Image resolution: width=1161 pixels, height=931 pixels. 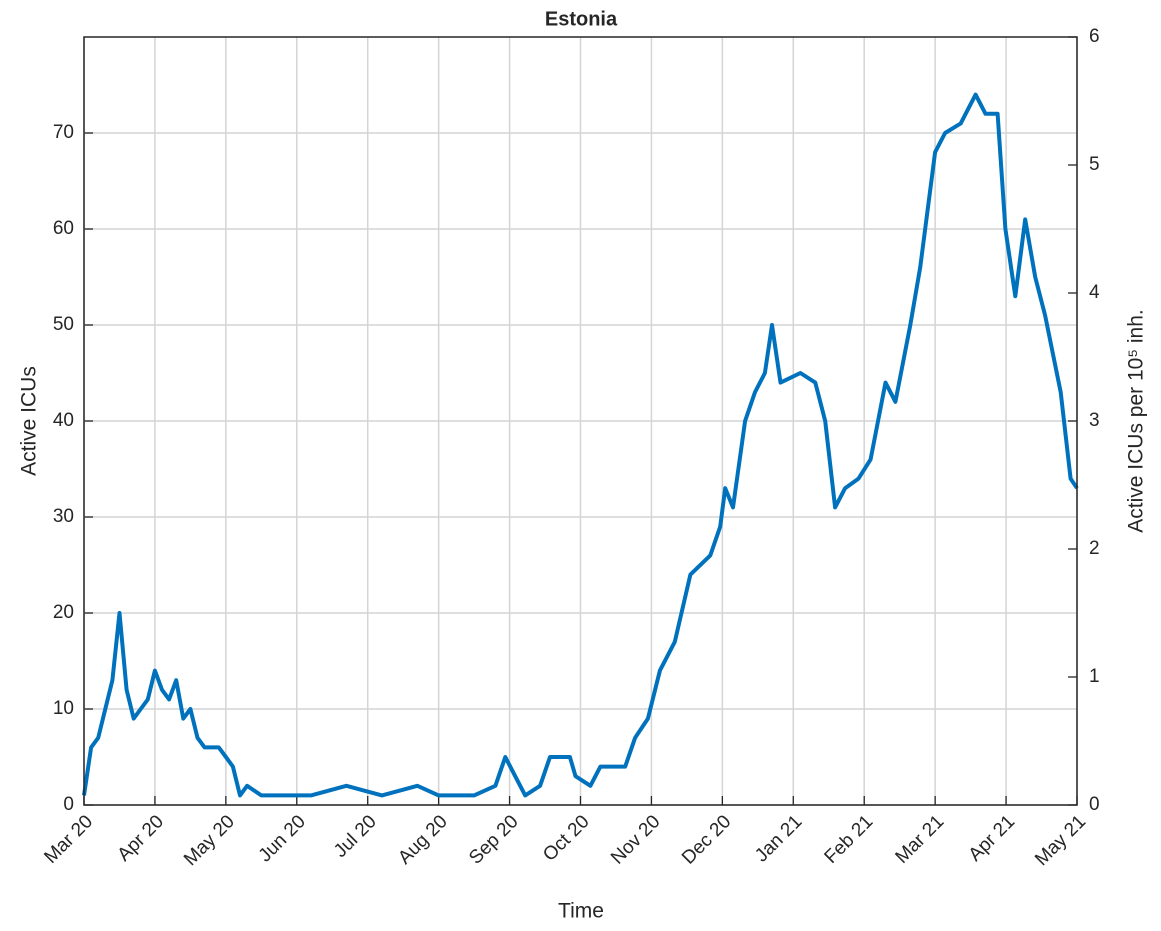 What do you see at coordinates (778, 838) in the screenshot?
I see `x-tick-label: Jan 21` at bounding box center [778, 838].